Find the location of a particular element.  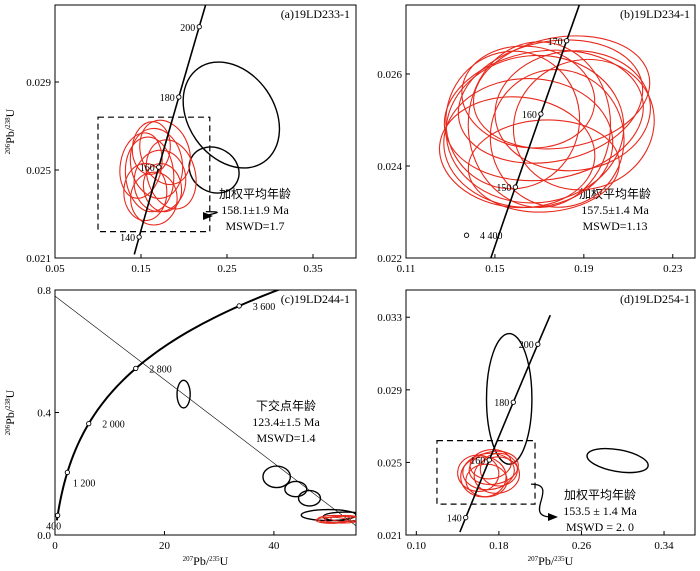

panel-c-xlabel: 207Pb/235U is located at coordinates (206, 561).